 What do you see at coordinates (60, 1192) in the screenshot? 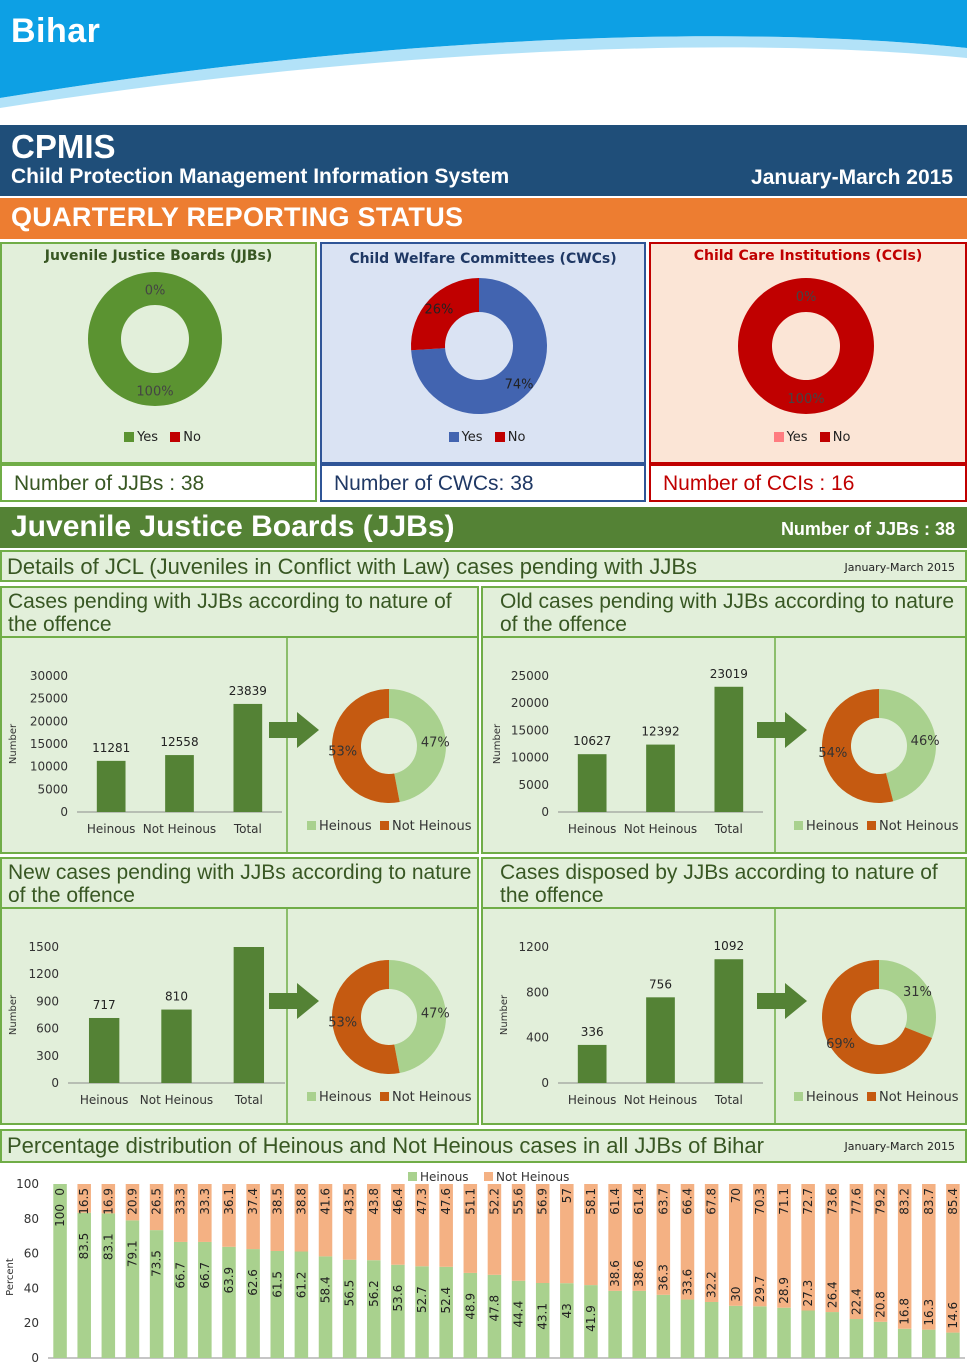
I see `not-heinous-value-label: 0` at bounding box center [60, 1192].